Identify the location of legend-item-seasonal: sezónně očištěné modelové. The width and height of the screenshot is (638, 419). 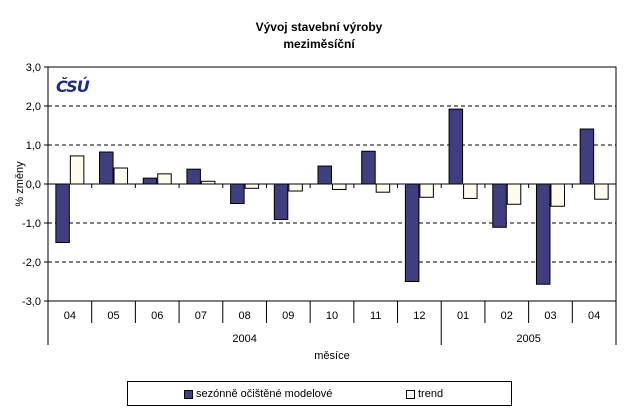
(258, 394).